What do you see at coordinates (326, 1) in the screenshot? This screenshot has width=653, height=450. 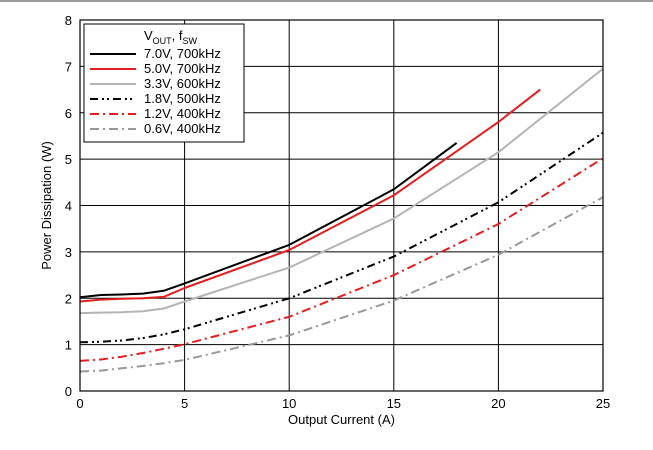 I see `top-divider` at bounding box center [326, 1].